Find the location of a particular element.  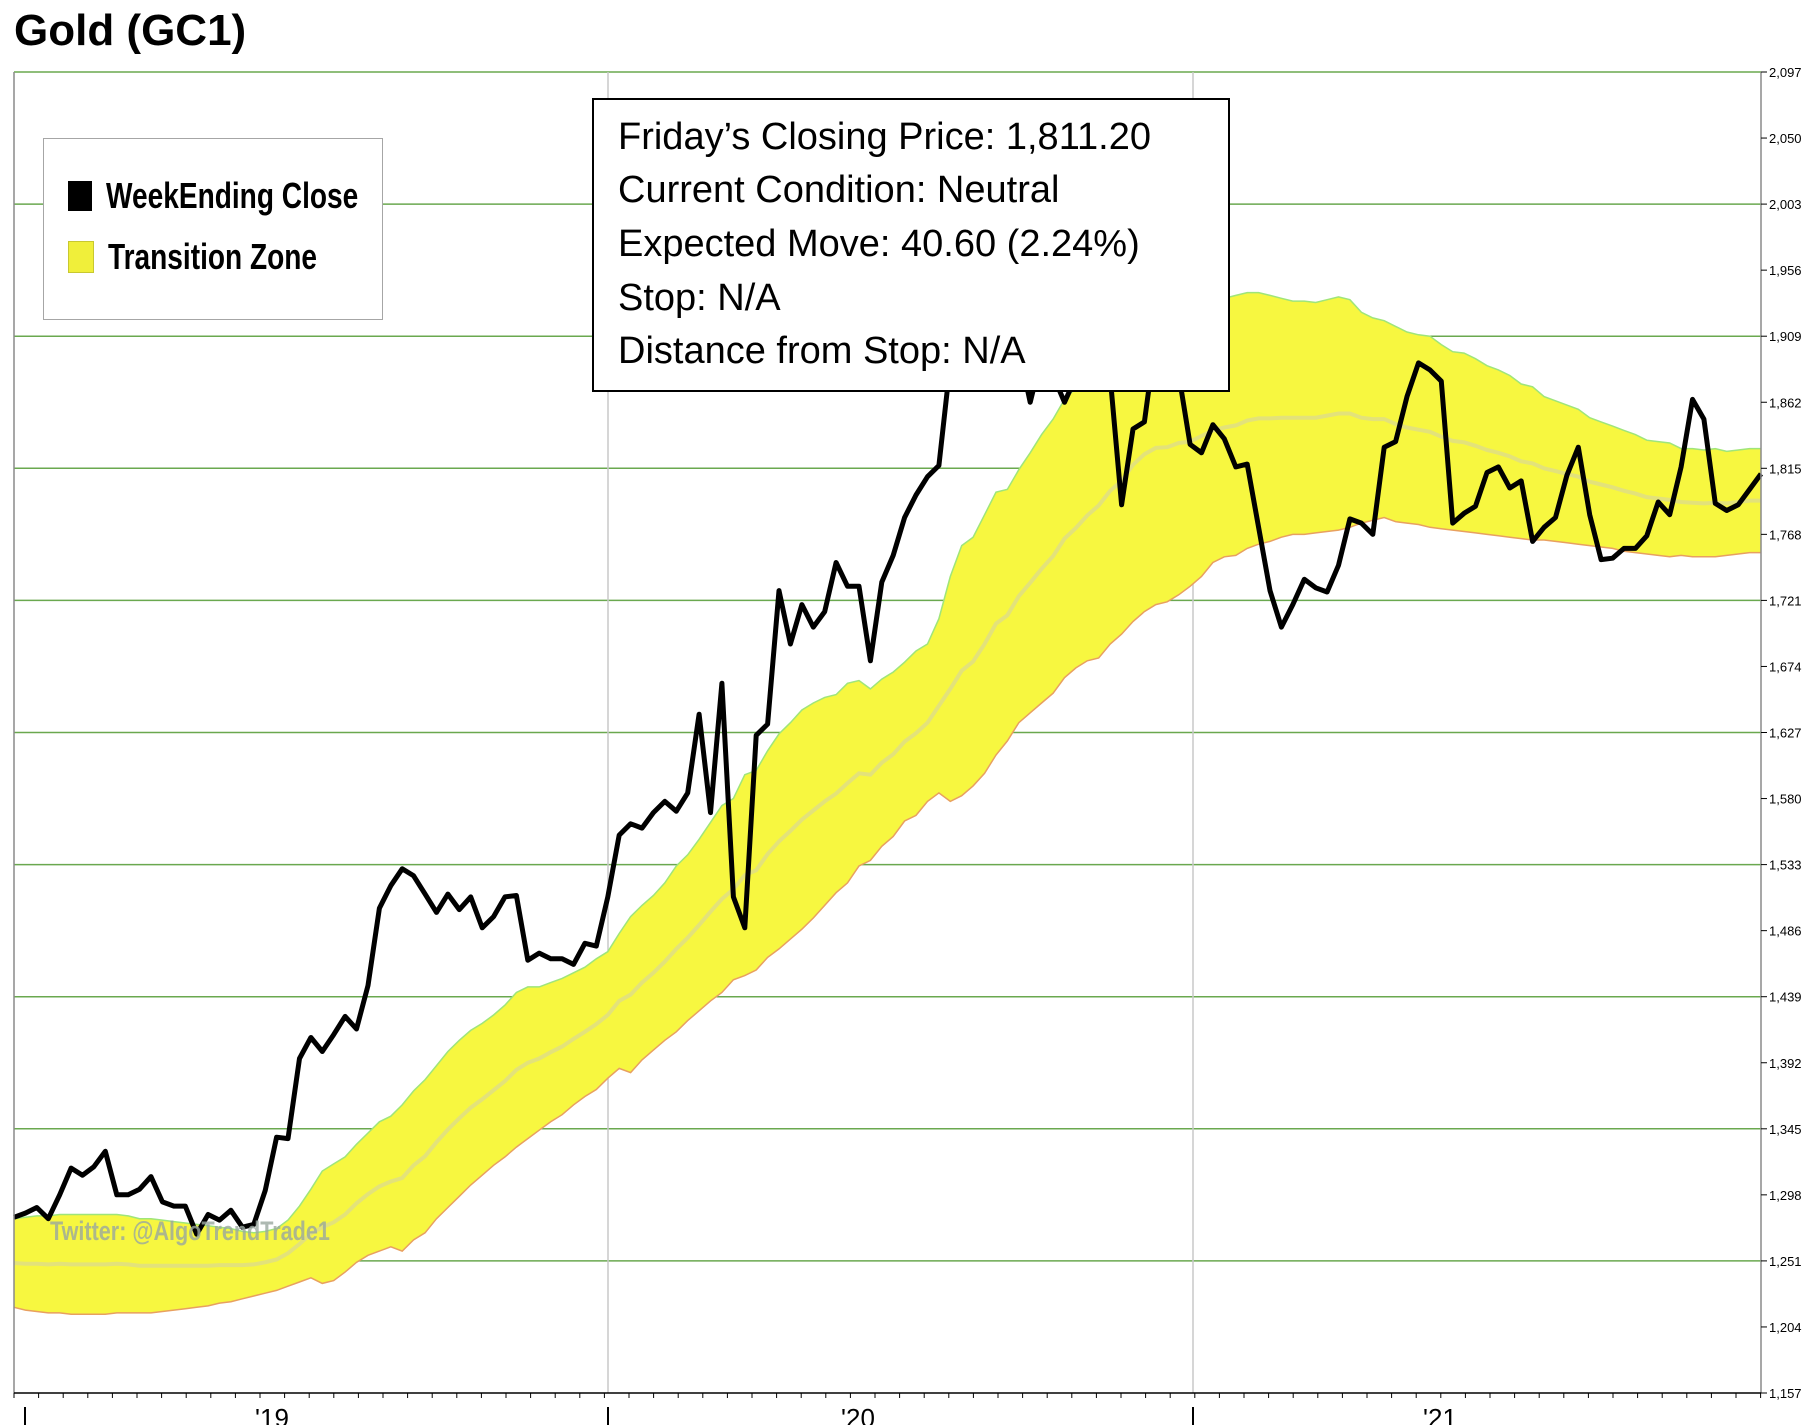

y-tick-label: 1,157 is located at coordinates (1785, 1393).